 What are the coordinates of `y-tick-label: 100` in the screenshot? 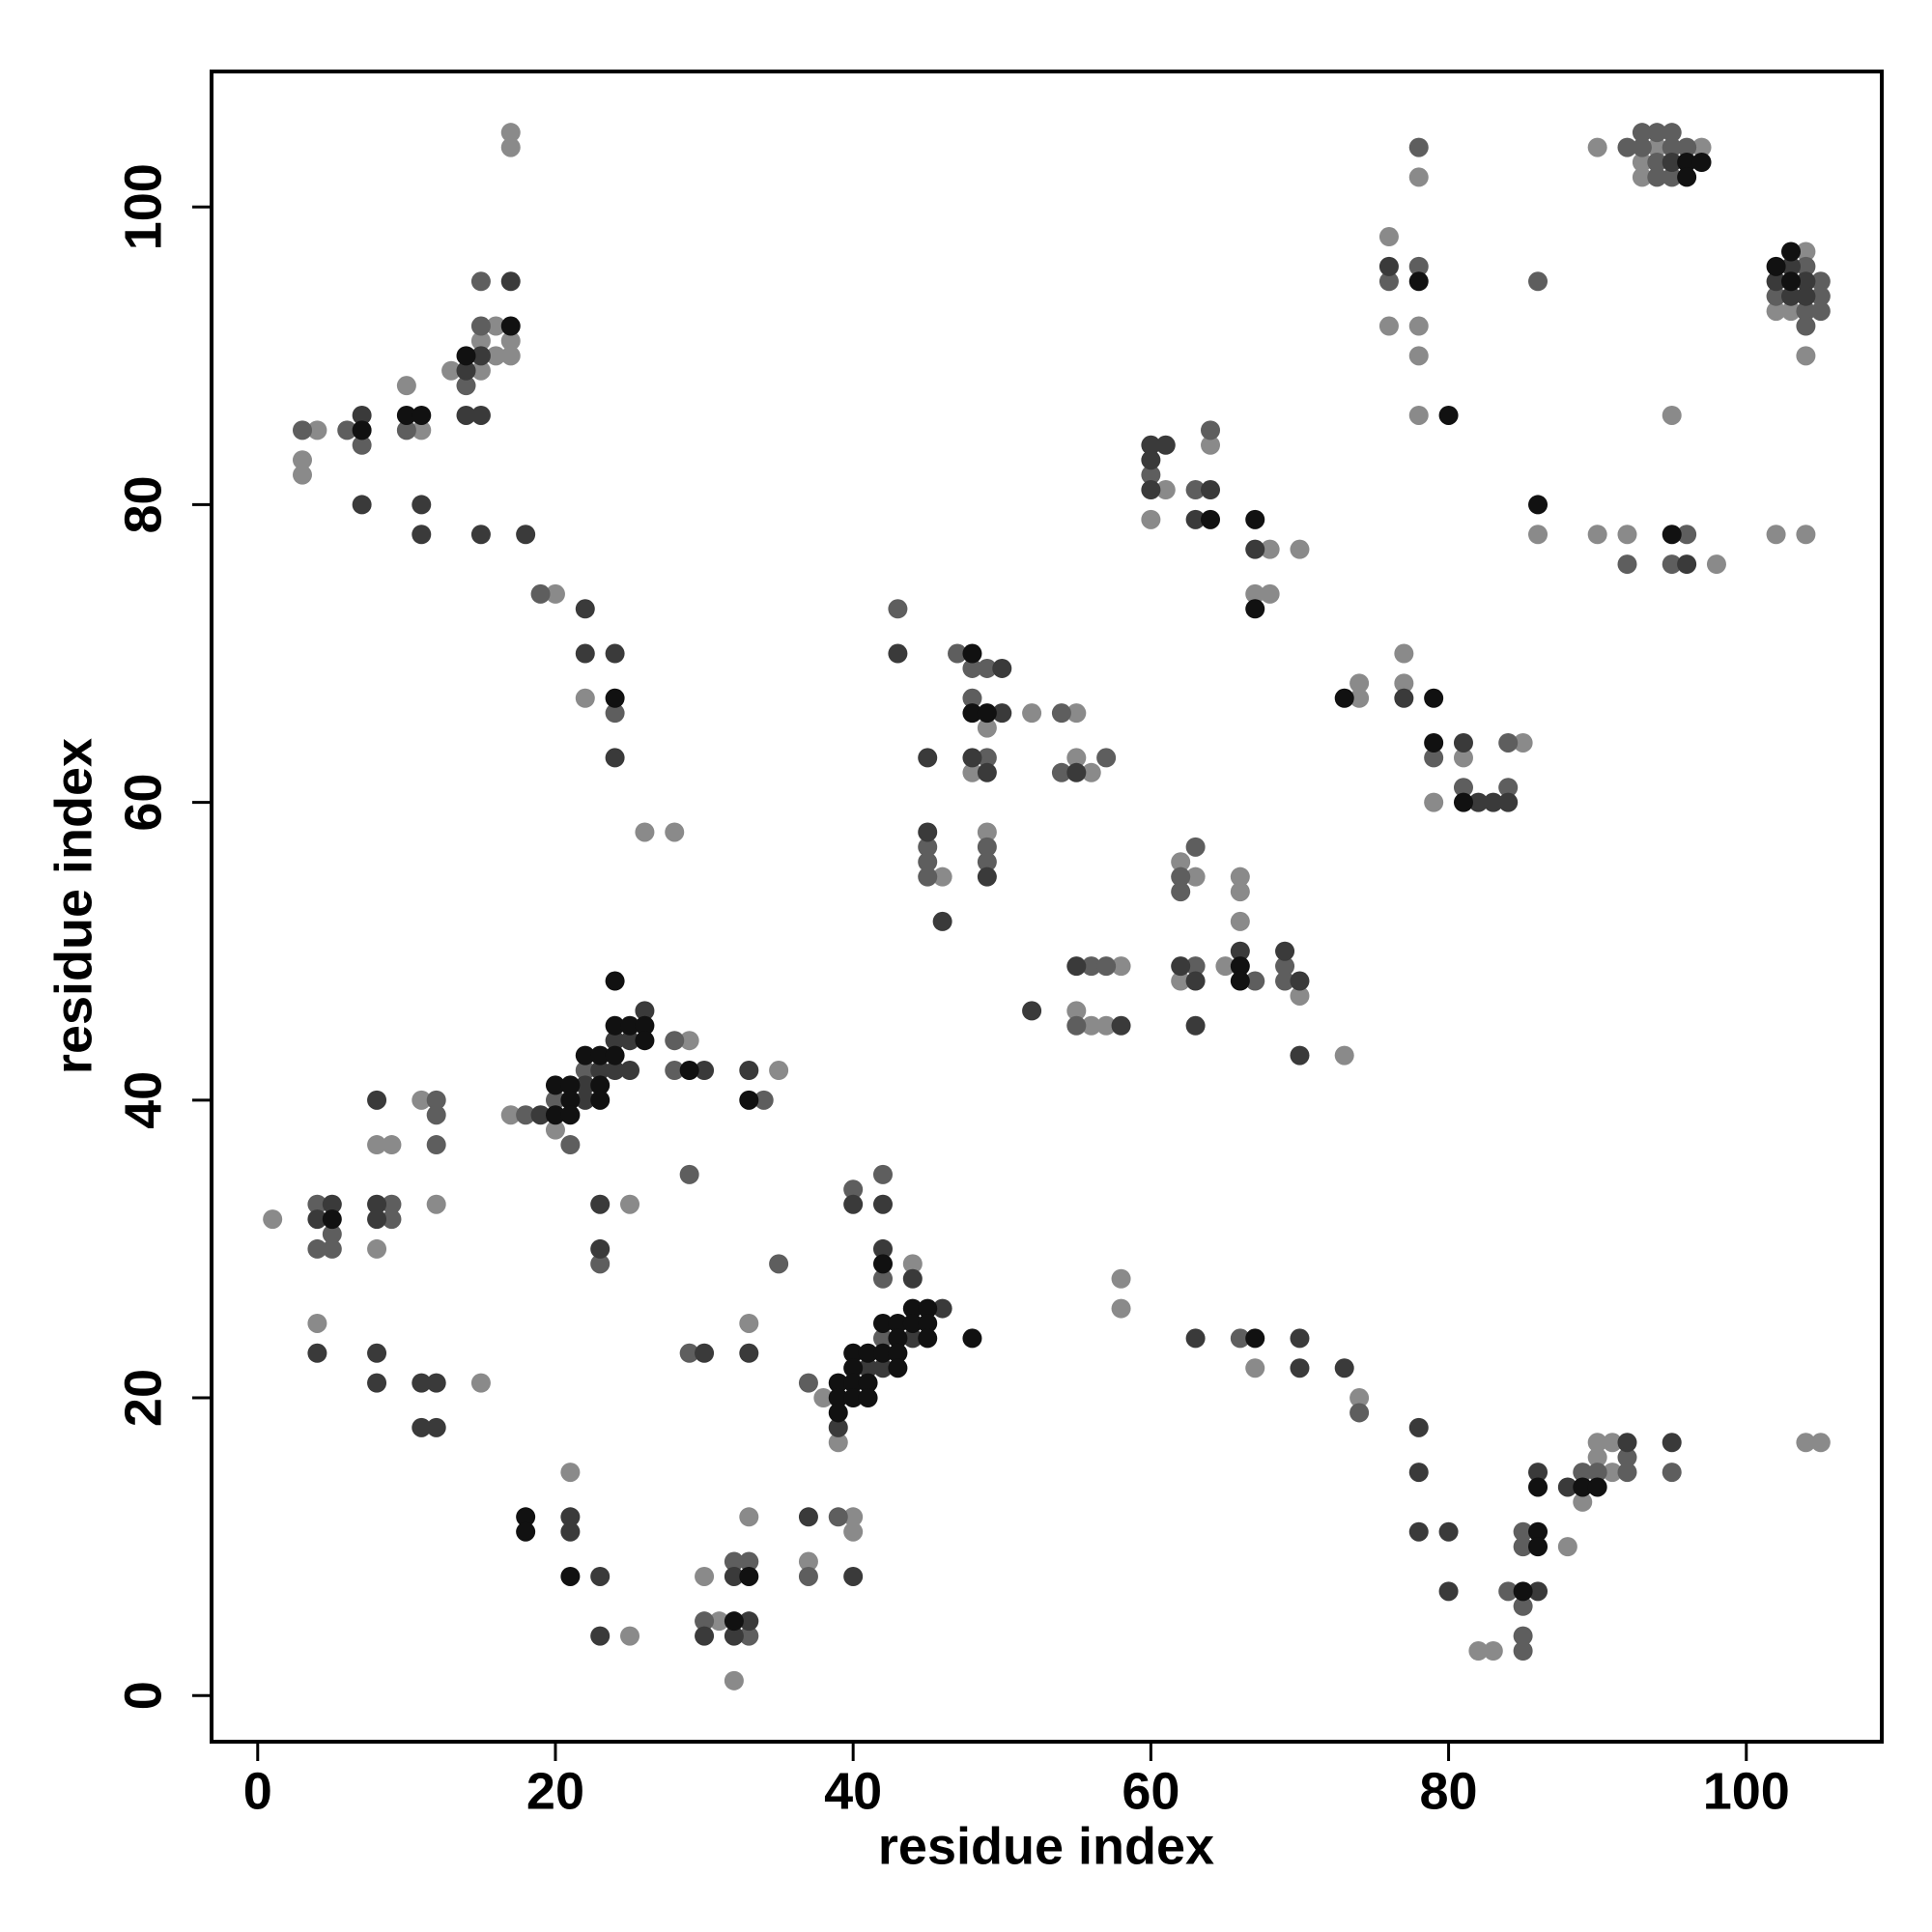 It's located at (143, 206).